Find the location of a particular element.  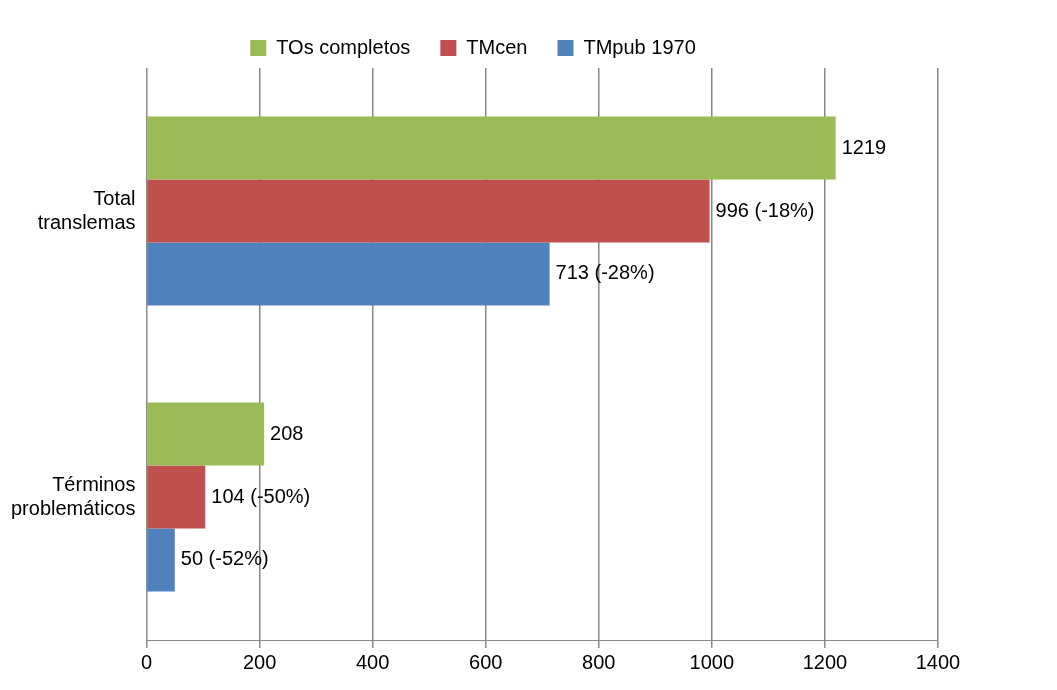

data-label: 50 (-52%) is located at coordinates (224, 558).